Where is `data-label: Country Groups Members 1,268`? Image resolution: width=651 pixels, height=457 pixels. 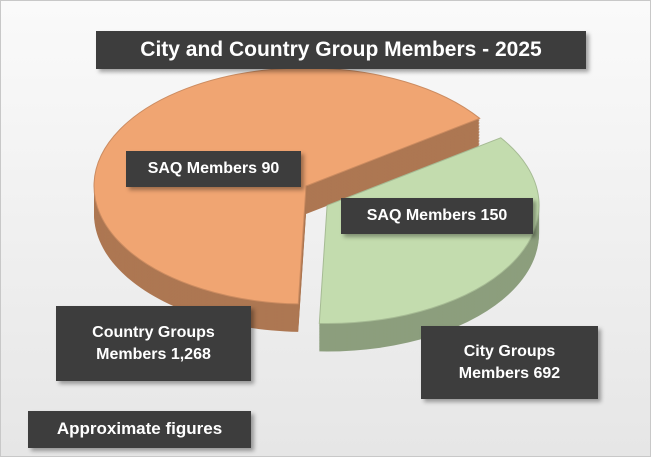
data-label: Country Groups Members 1,268 is located at coordinates (153, 343).